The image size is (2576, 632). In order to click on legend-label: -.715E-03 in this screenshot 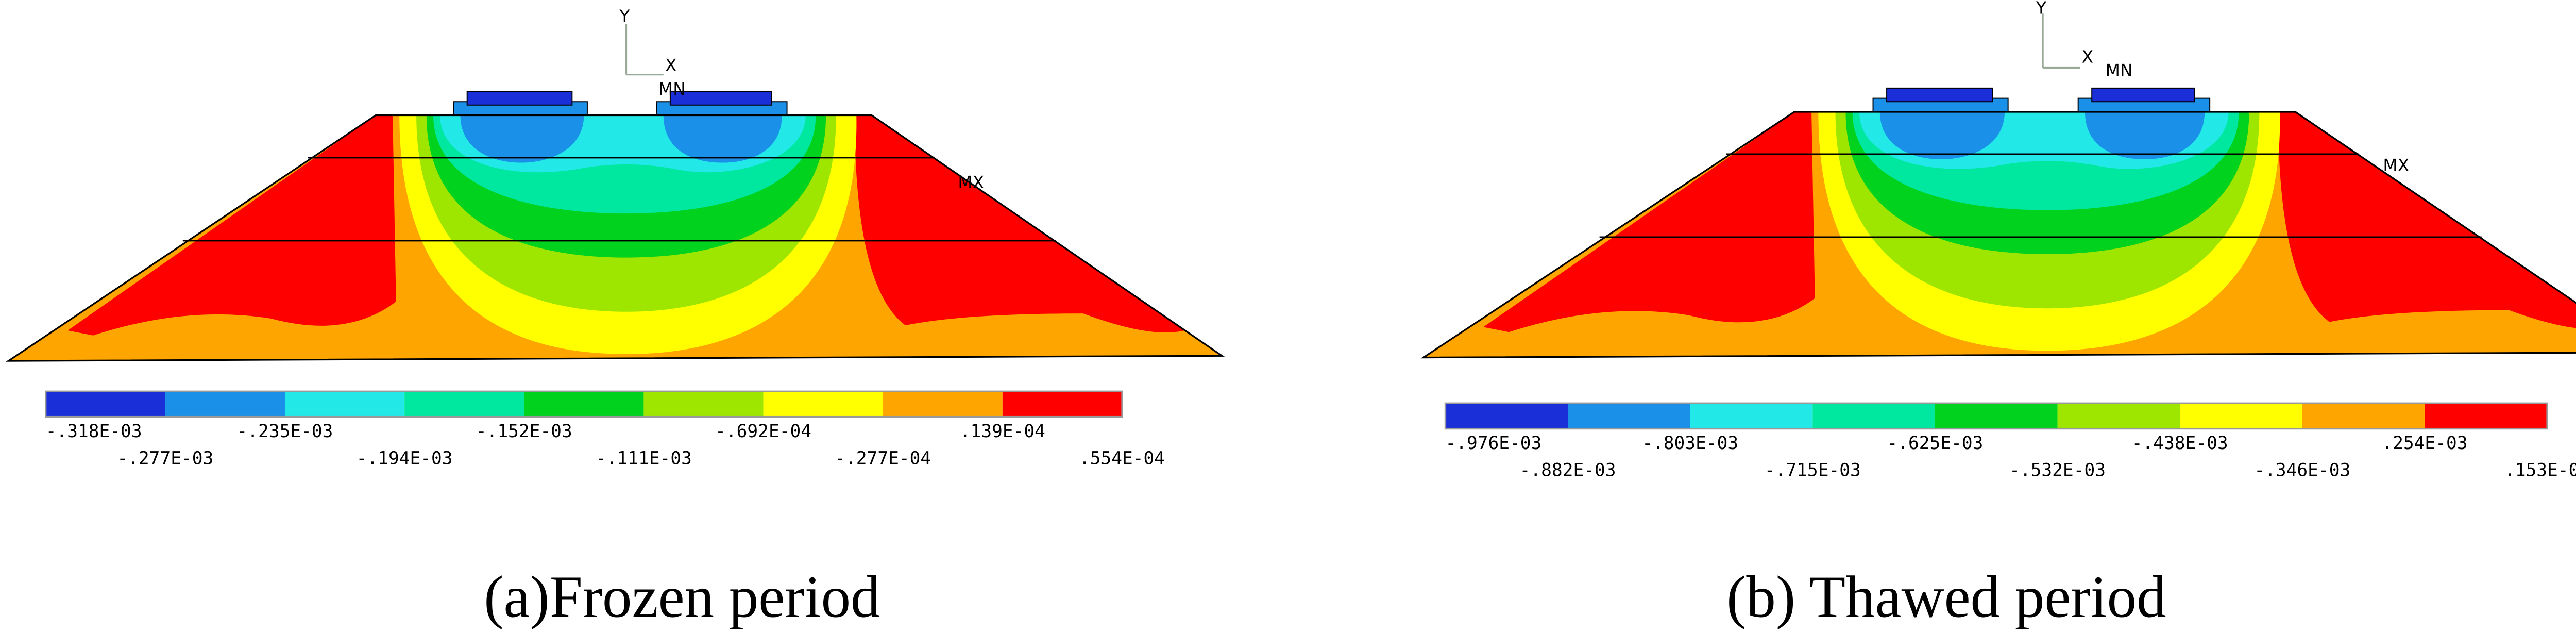, I will do `click(1813, 470)`.